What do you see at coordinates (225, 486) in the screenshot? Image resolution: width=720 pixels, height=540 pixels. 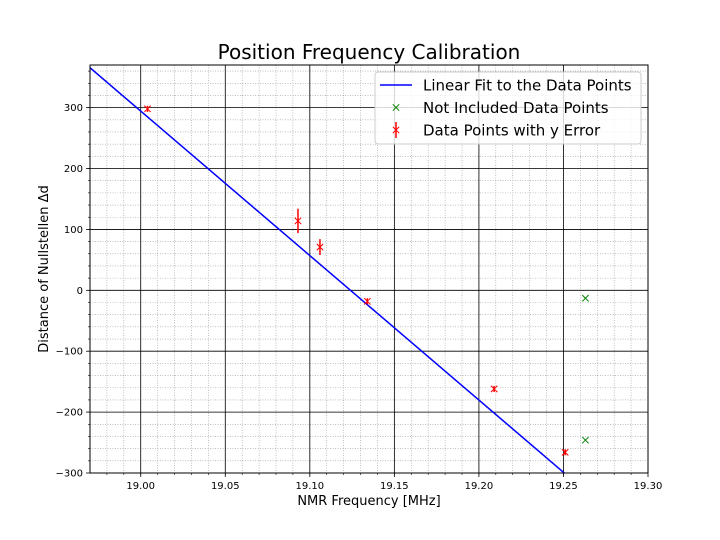 I see `x-tick-label: 19.05` at bounding box center [225, 486].